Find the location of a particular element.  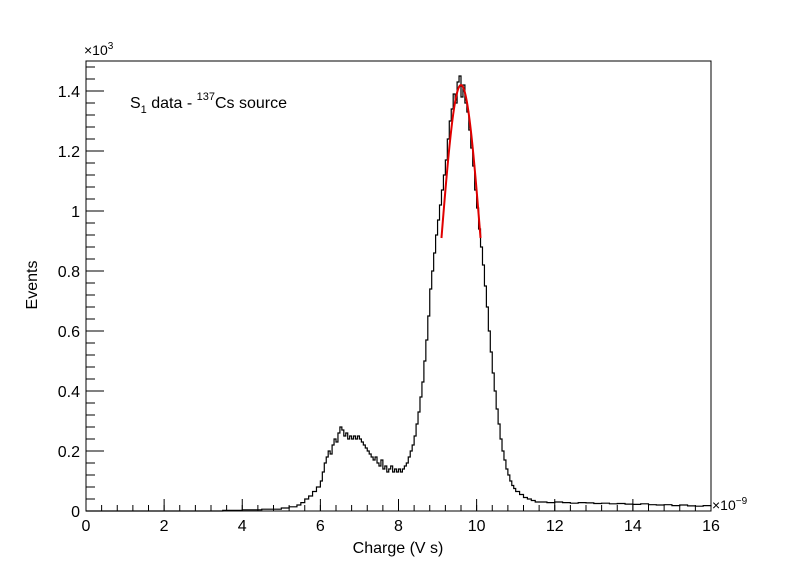

x-multiplier: ×10⁻⁹ is located at coordinates (730, 504).